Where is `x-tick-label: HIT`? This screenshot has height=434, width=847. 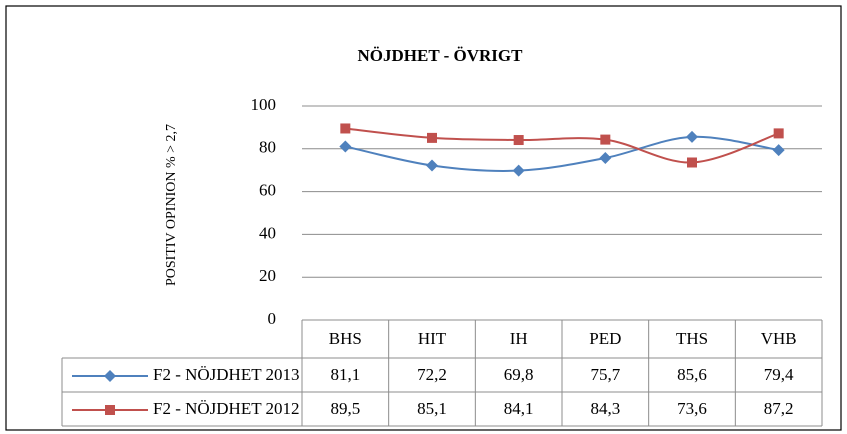
x-tick-label: HIT is located at coordinates (432, 338).